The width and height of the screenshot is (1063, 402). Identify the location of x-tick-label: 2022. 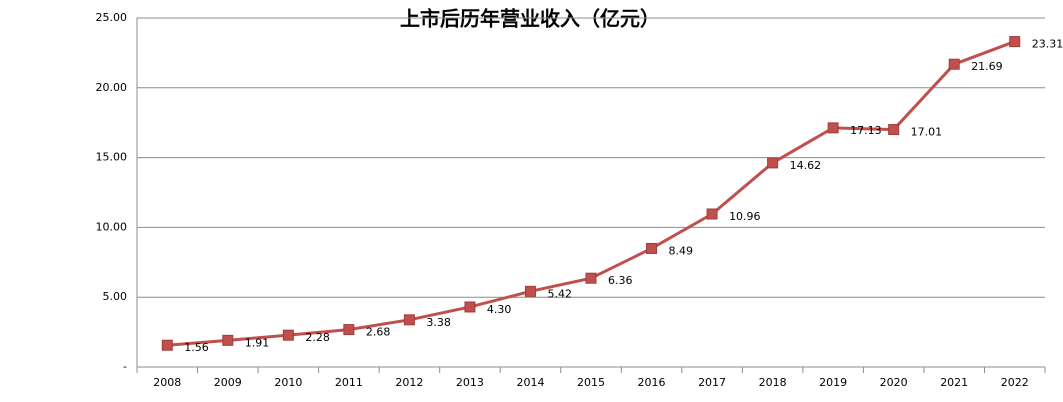
(1015, 382).